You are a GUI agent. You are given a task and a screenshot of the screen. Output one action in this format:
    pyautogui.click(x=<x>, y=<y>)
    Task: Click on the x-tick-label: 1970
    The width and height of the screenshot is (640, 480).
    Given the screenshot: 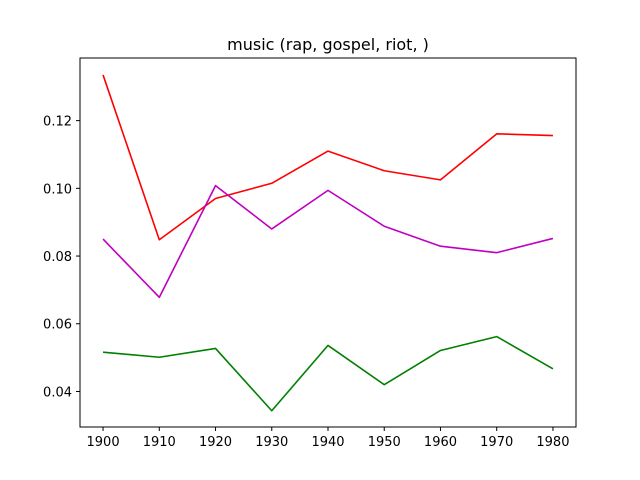 What is the action you would take?
    pyautogui.click(x=496, y=442)
    